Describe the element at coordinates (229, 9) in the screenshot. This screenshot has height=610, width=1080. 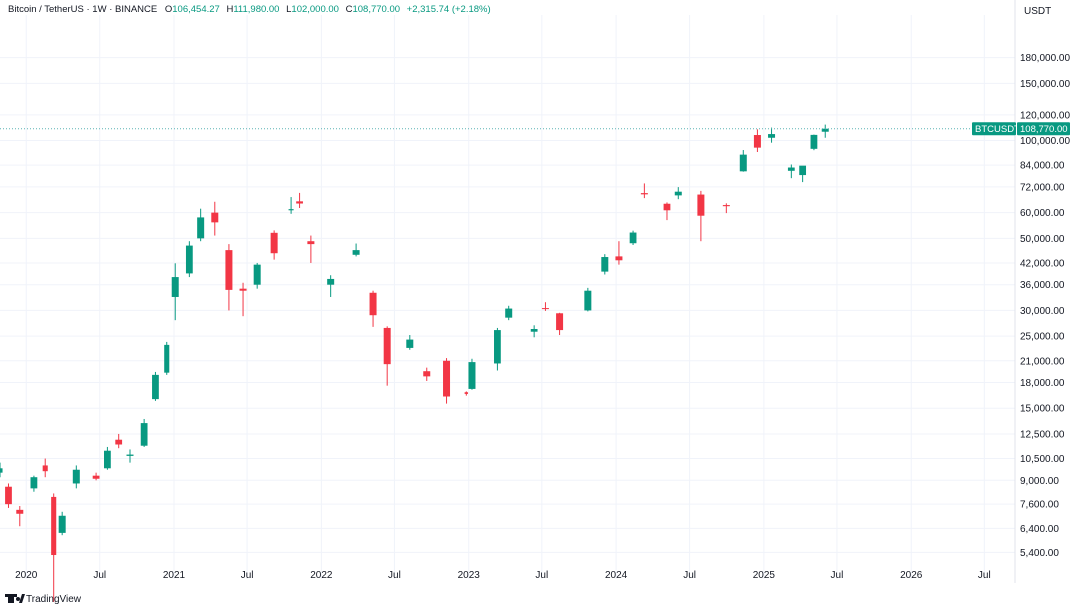
I see `high-label: H` at that location.